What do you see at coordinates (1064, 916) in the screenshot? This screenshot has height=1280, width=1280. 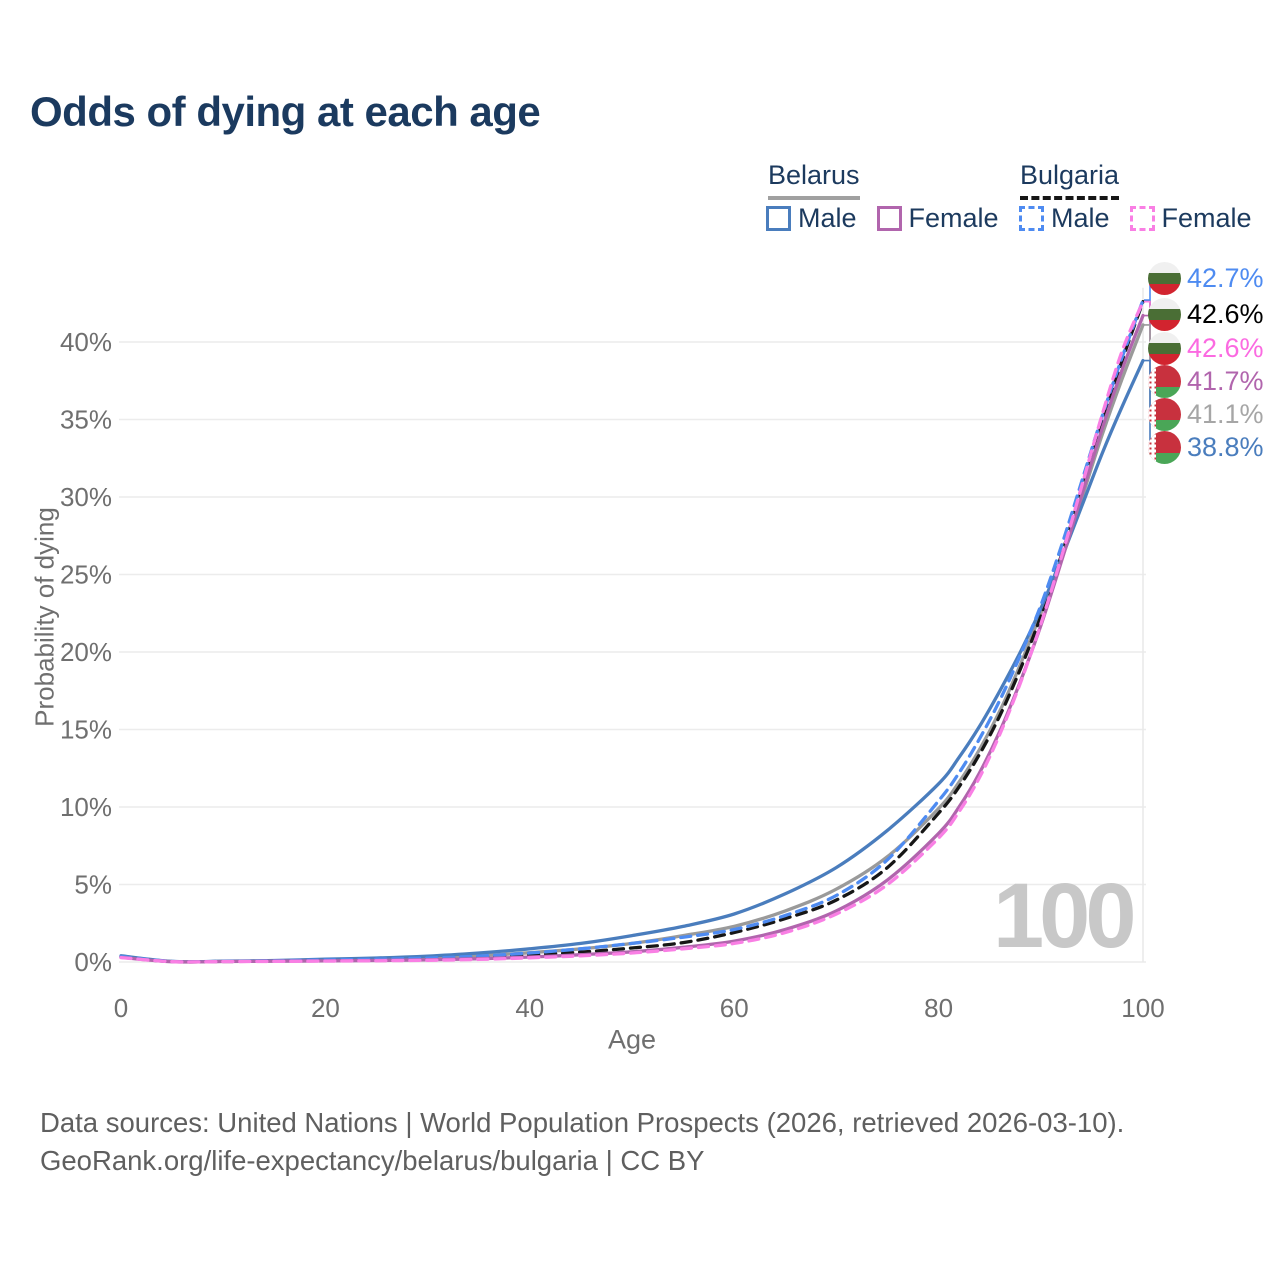 I see `age-indicator-watermark: 100` at bounding box center [1064, 916].